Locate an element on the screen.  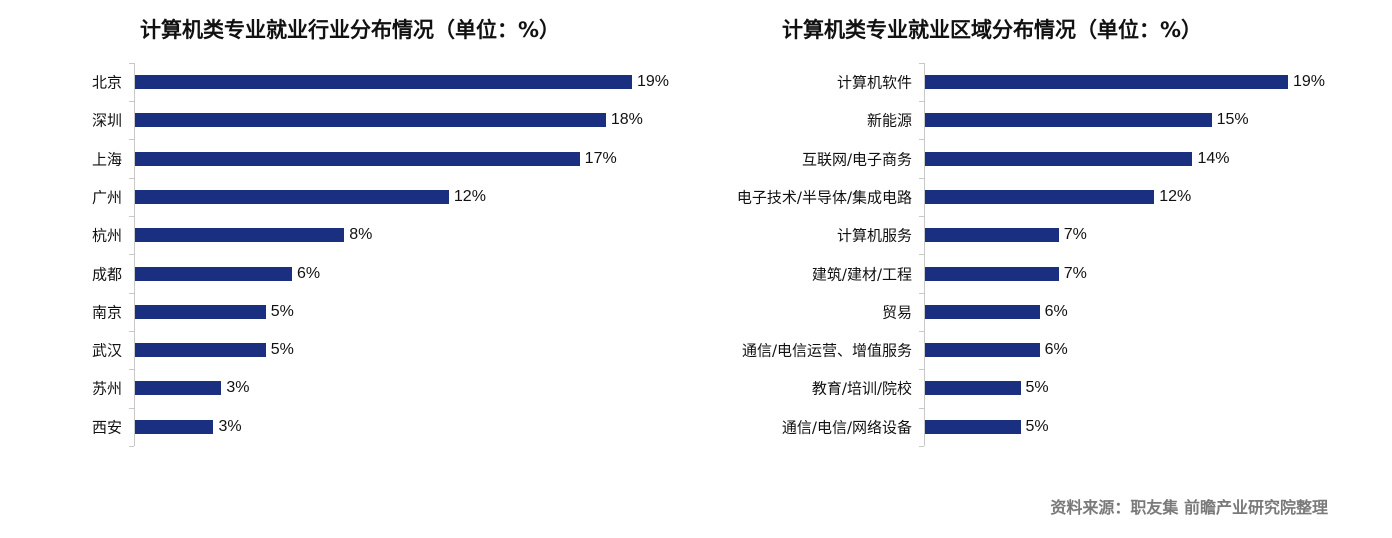
data-label: 14% is located at coordinates (1213, 158).